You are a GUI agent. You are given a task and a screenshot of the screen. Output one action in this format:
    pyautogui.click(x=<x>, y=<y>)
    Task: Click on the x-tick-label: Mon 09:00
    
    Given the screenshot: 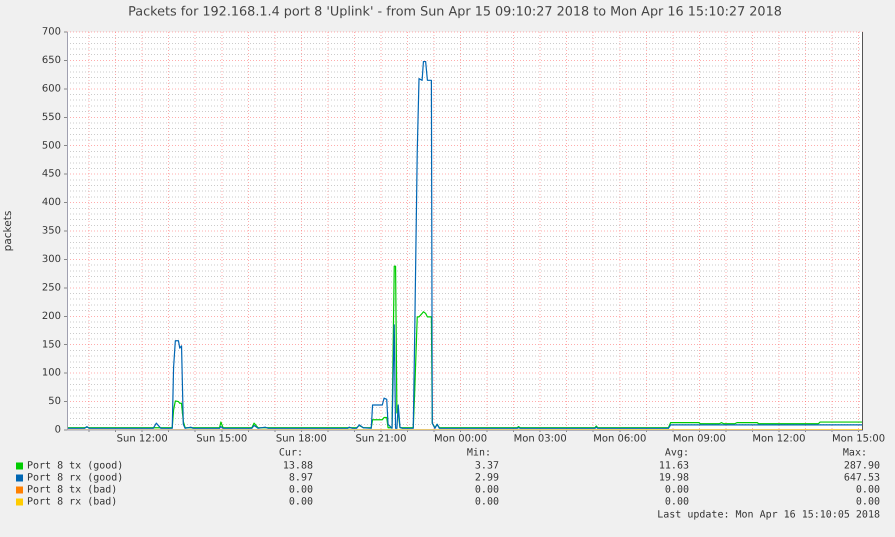 What is the action you would take?
    pyautogui.click(x=699, y=439)
    